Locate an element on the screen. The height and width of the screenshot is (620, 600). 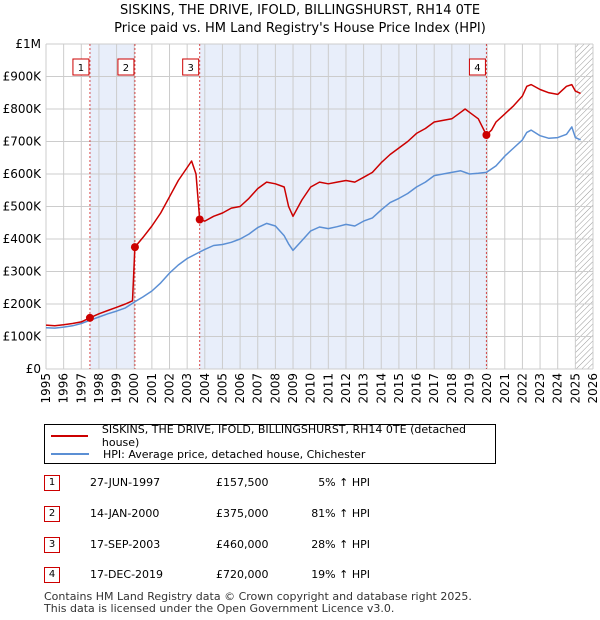
sale-price: £460,000 is located at coordinates (242, 544).